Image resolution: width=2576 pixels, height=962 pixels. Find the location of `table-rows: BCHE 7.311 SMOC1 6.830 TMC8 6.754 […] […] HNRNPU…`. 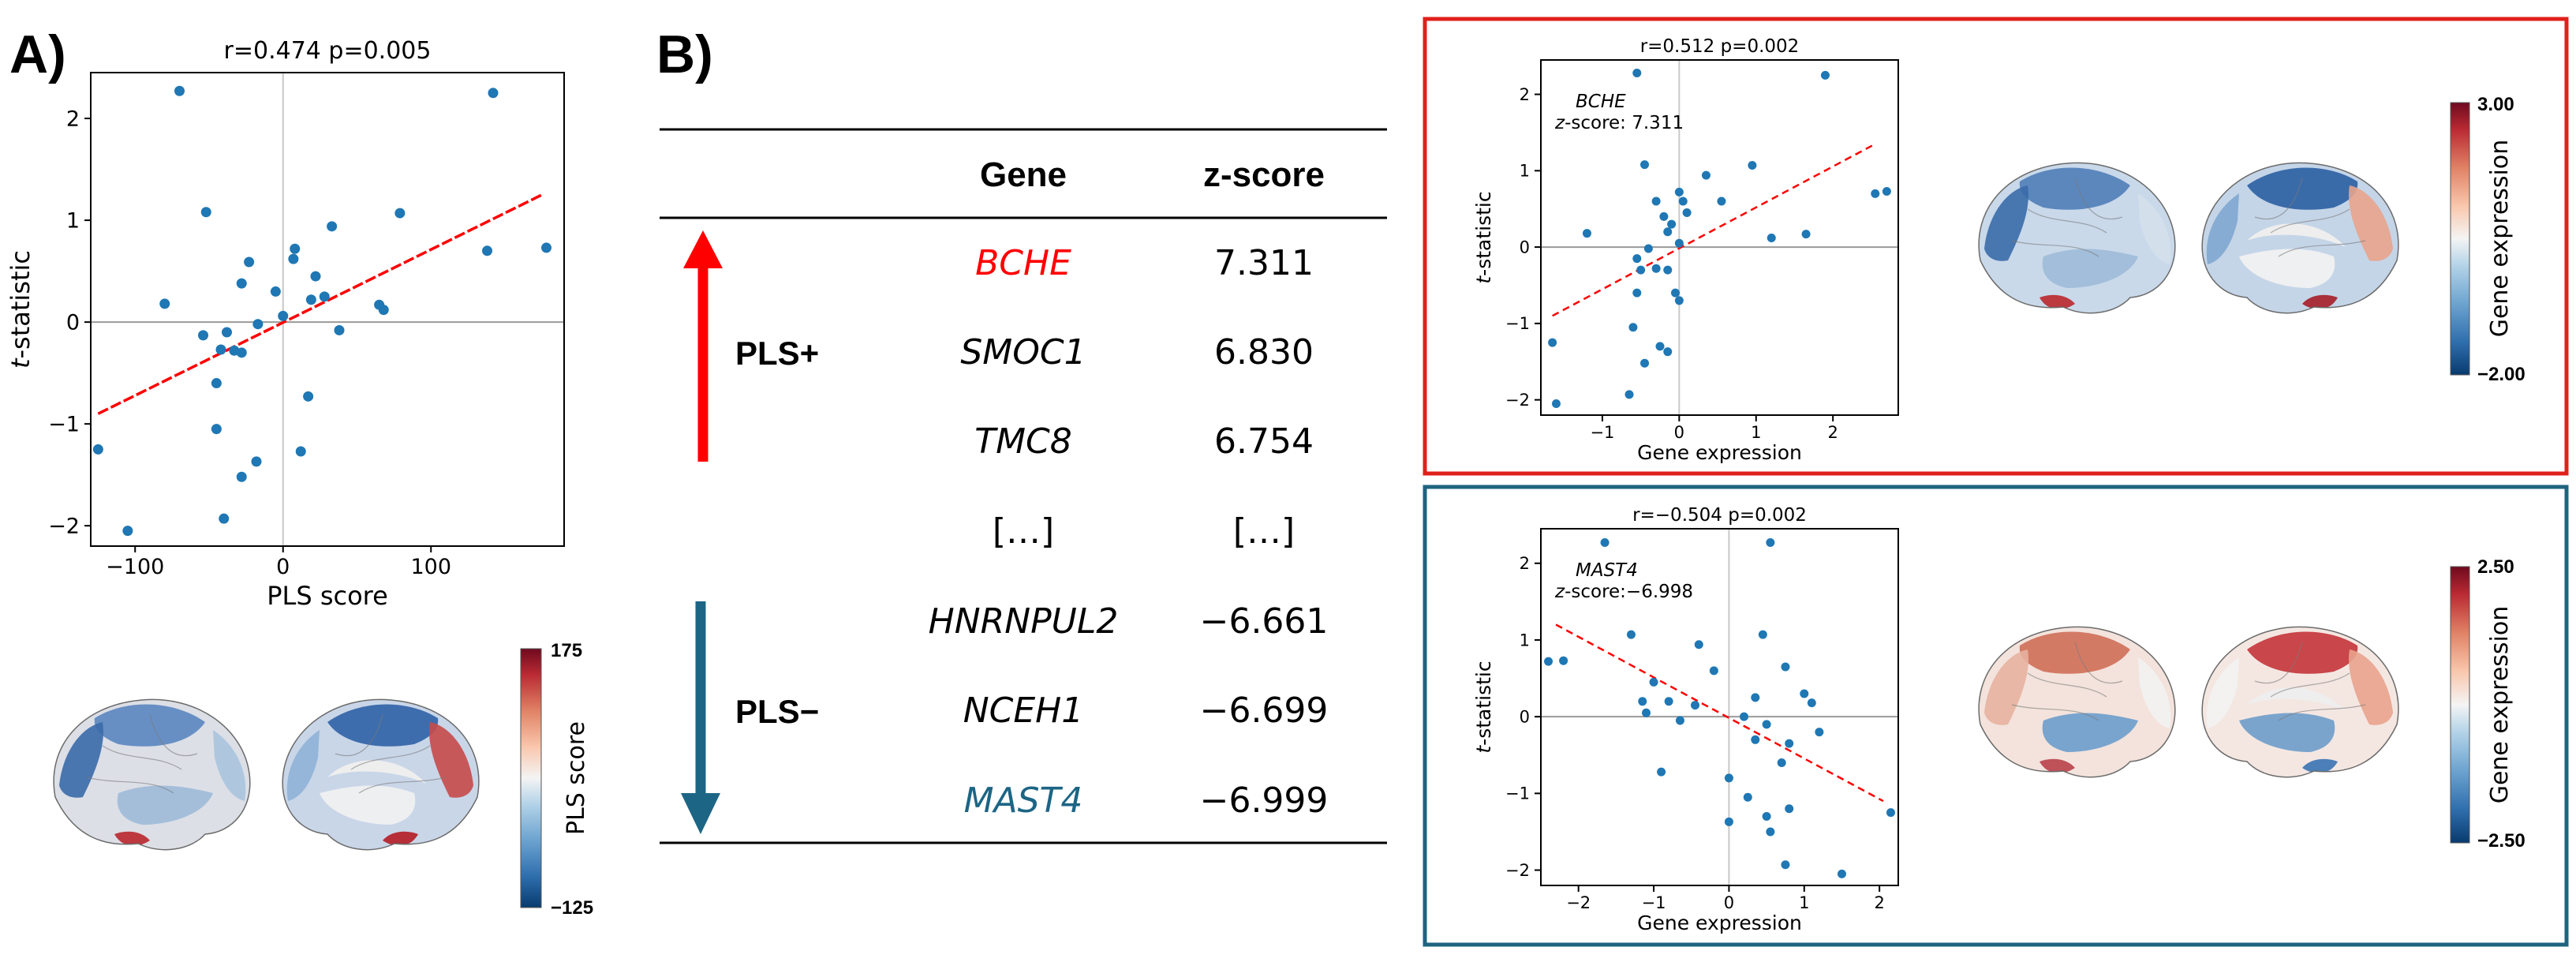

table-rows: BCHE 7.311 SMOC1 6.830 TMC8 6.754 […] […] HNRNPU… is located at coordinates (1129, 532).